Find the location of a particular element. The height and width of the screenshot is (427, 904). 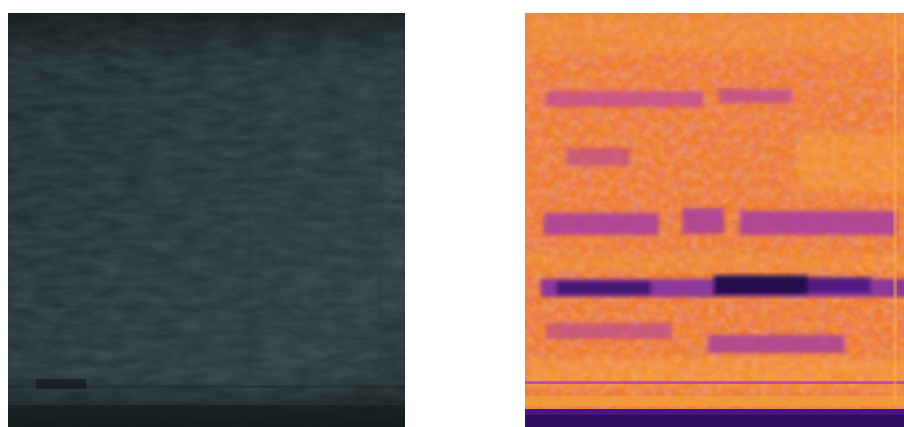

heatmap-dark-band is located at coordinates (722, 286).